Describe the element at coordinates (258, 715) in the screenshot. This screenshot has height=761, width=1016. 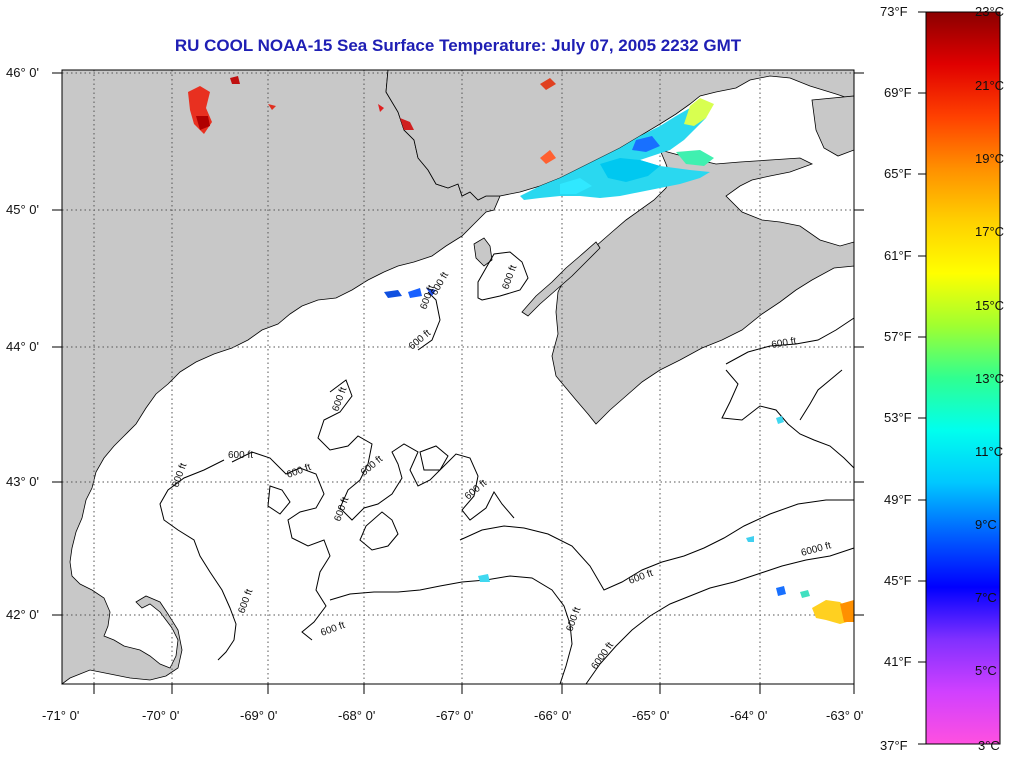
I see `lon-label: -69° 0'` at that location.